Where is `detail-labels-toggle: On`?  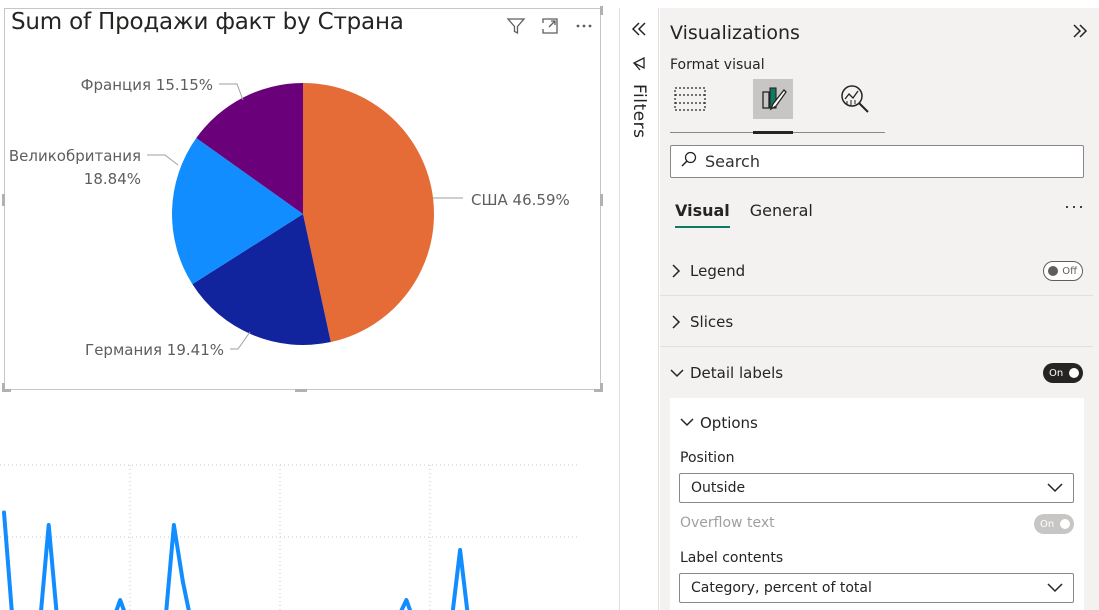 detail-labels-toggle: On is located at coordinates (1063, 373).